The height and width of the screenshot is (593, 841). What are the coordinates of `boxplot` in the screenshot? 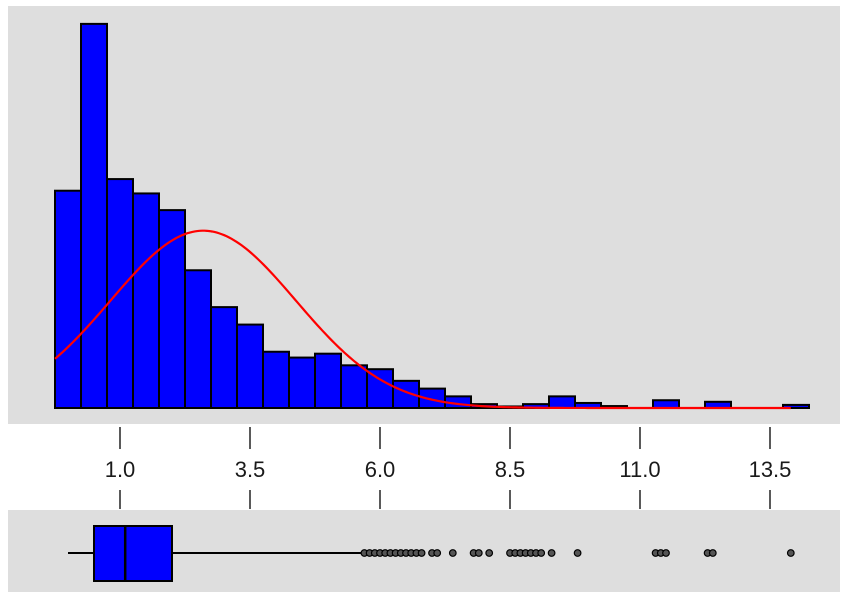 It's located at (431, 553).